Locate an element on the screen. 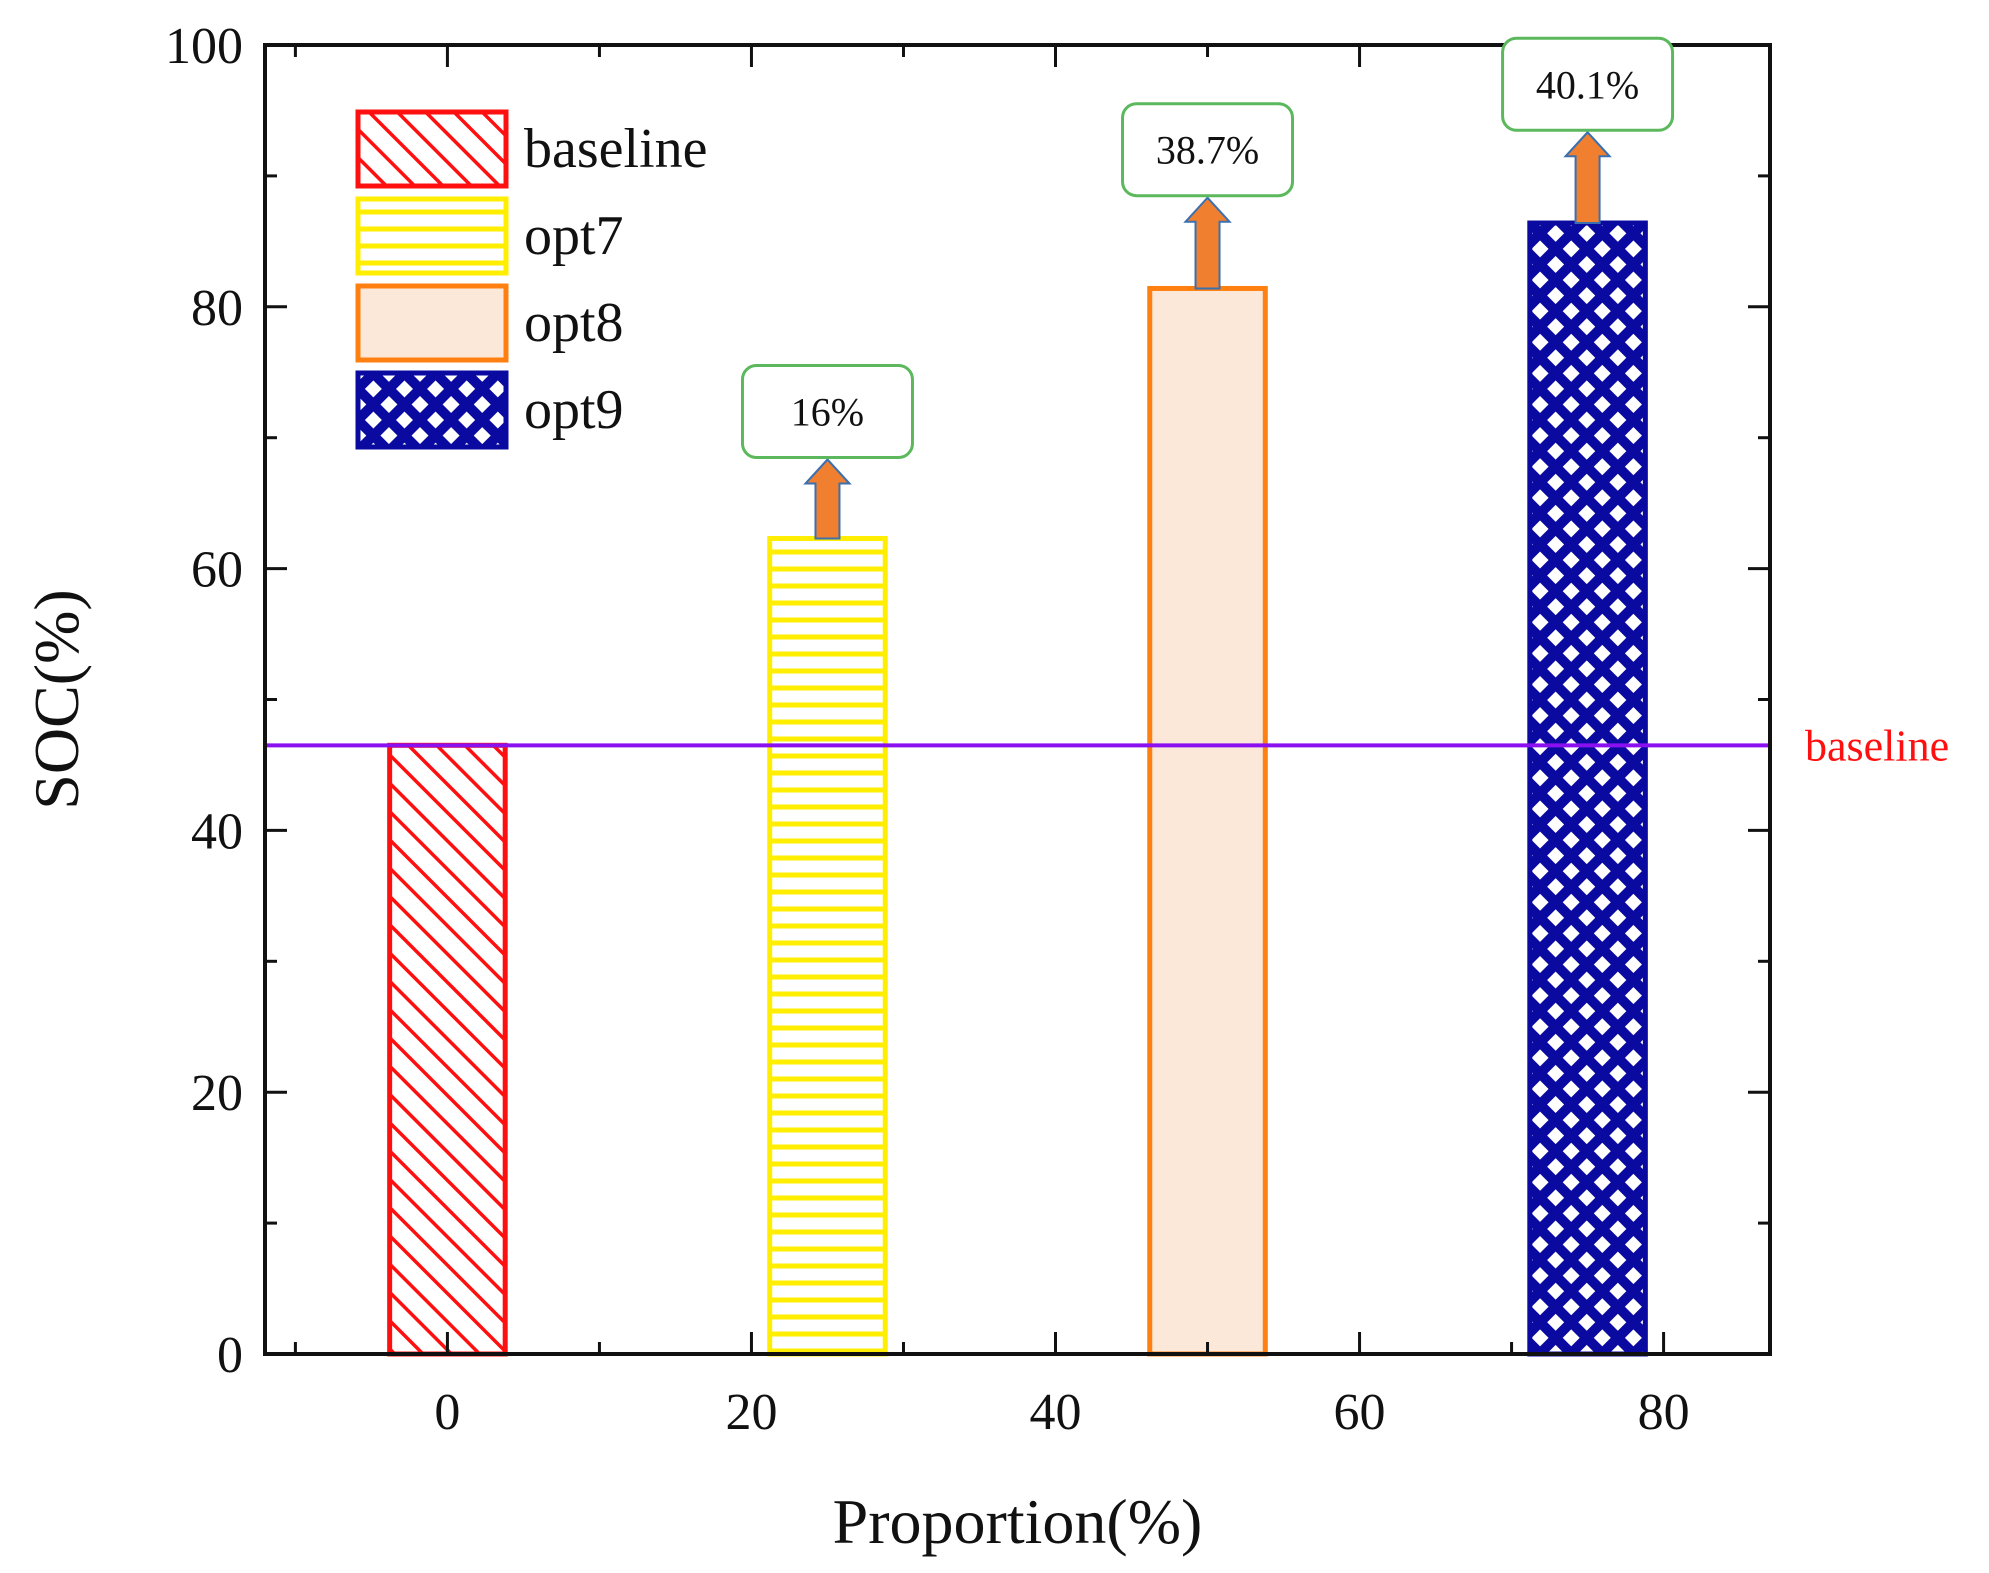  x-axis-title: Proportion(%) is located at coordinates (1018, 1521).